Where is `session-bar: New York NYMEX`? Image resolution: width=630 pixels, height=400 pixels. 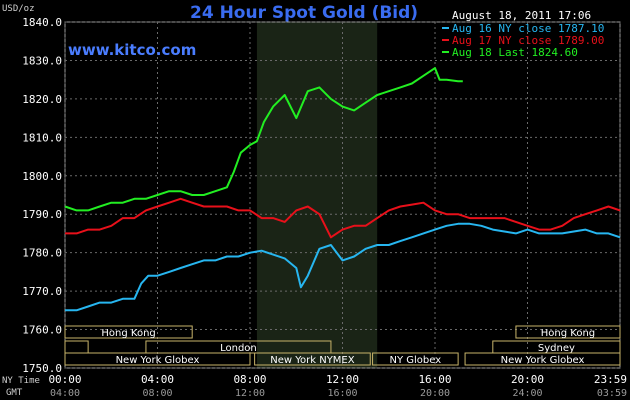
session-bar: New York NYMEX is located at coordinates (312, 359).